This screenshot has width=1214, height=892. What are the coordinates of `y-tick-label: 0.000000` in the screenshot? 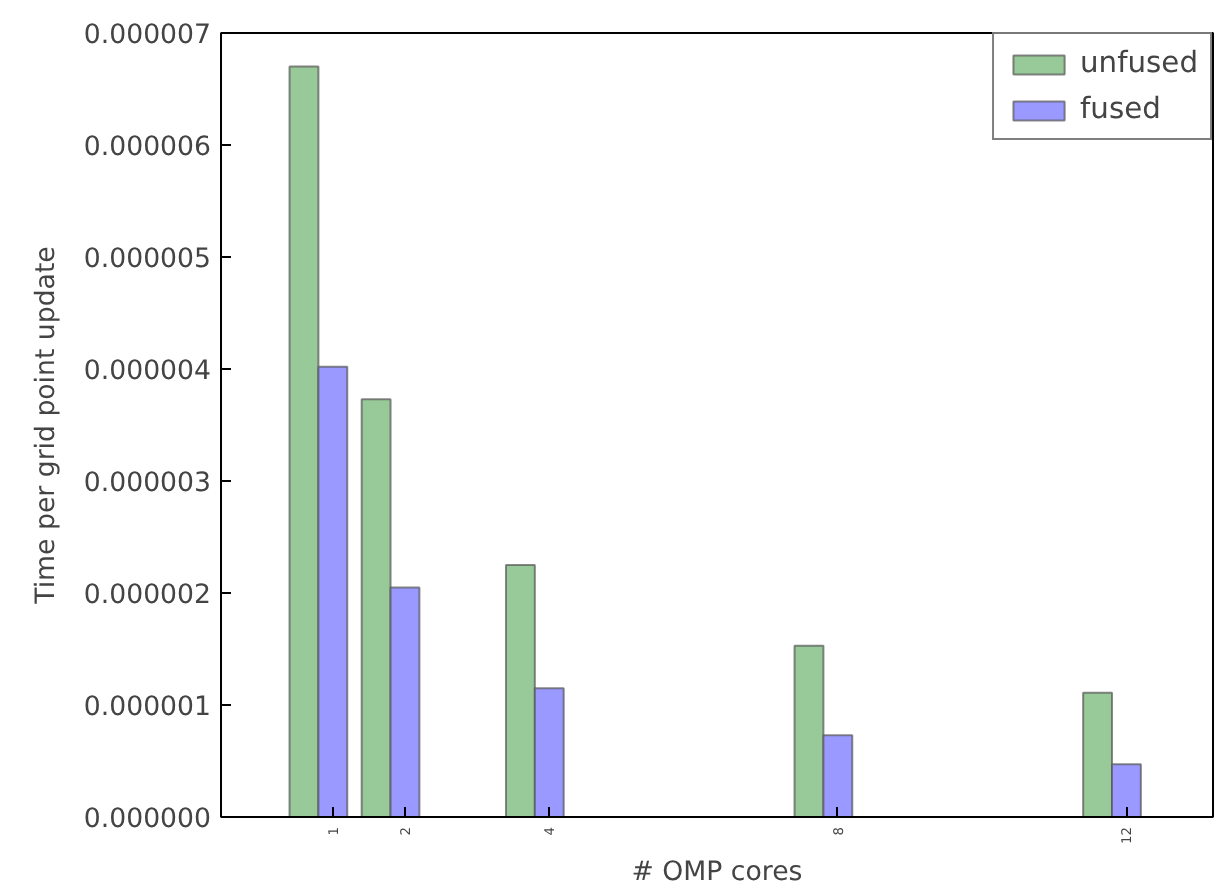 It's located at (147, 820).